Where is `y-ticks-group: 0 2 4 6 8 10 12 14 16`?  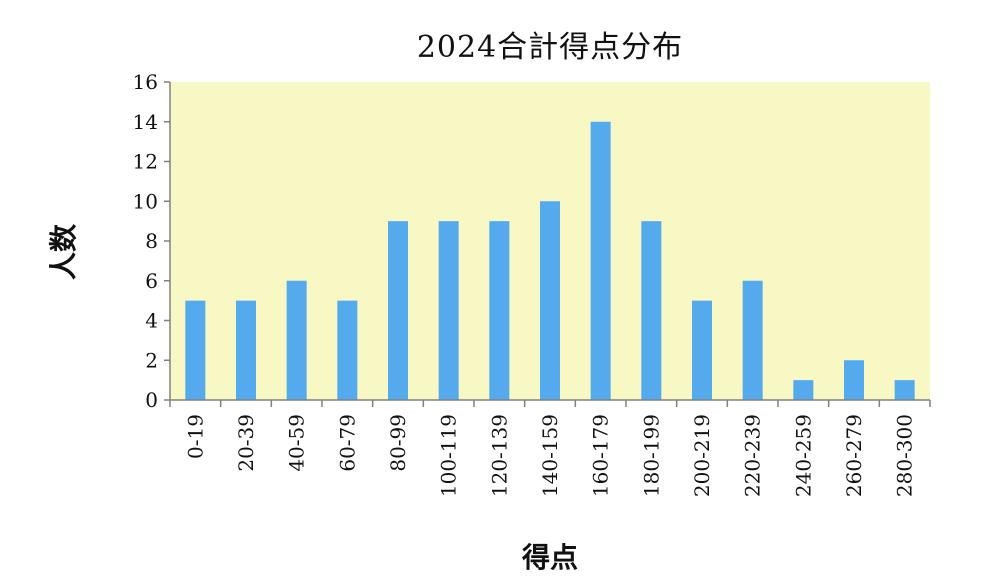 y-ticks-group: 0 2 4 6 8 10 12 14 16 is located at coordinates (151, 241).